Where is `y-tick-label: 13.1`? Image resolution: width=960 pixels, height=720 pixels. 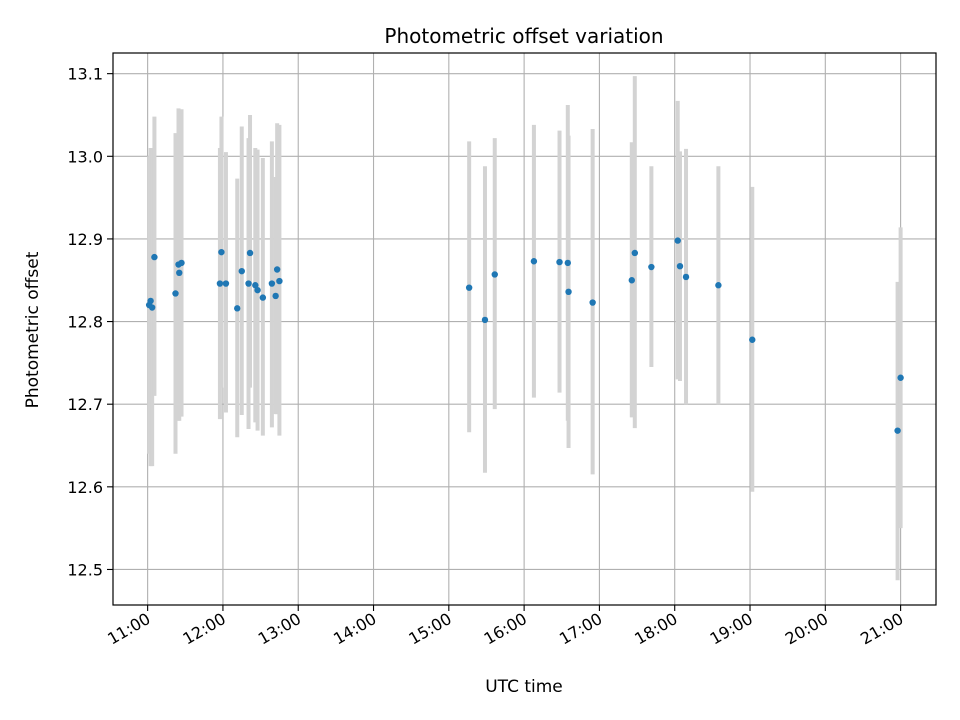
y-tick-label: 13.1 is located at coordinates (85, 74).